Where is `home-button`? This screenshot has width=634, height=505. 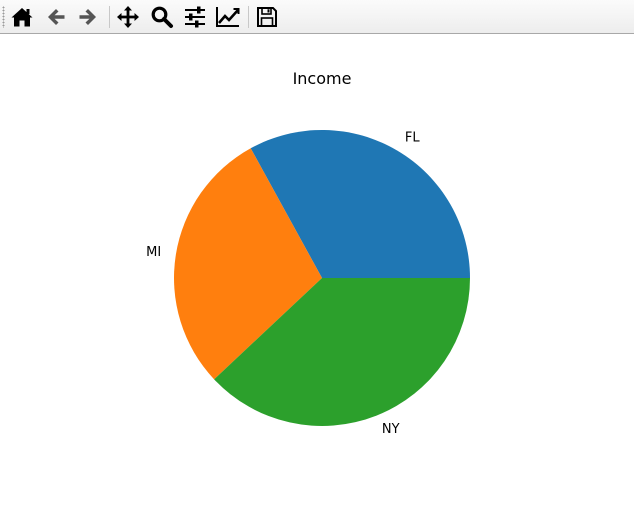 home-button is located at coordinates (22, 17).